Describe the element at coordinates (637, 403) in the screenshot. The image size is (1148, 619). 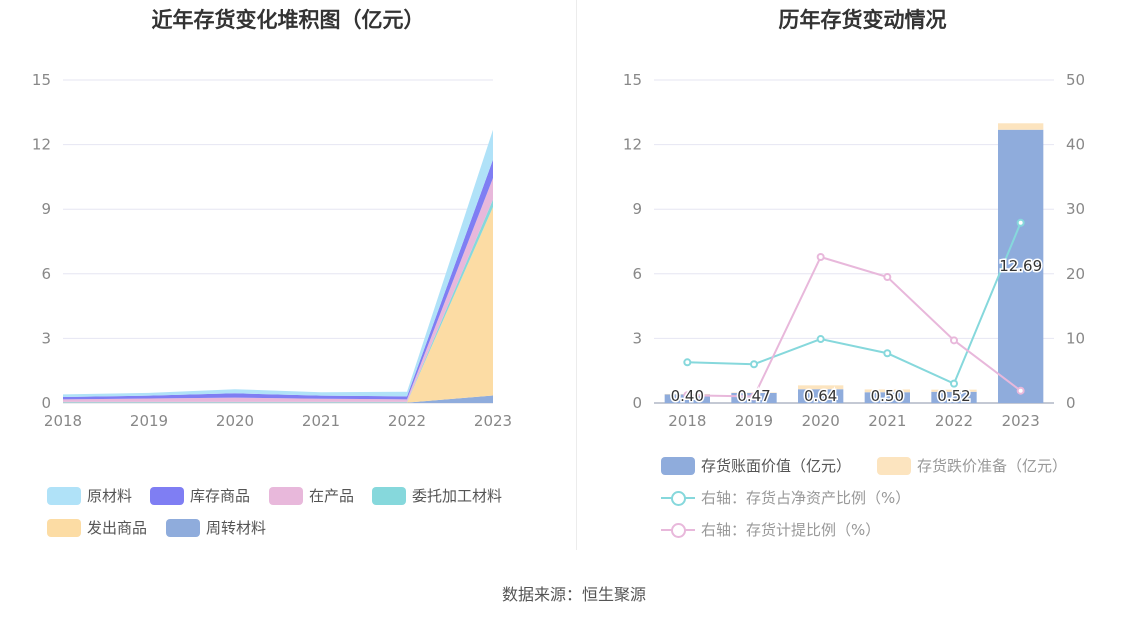
I see `y-left-tick-label: 0` at that location.